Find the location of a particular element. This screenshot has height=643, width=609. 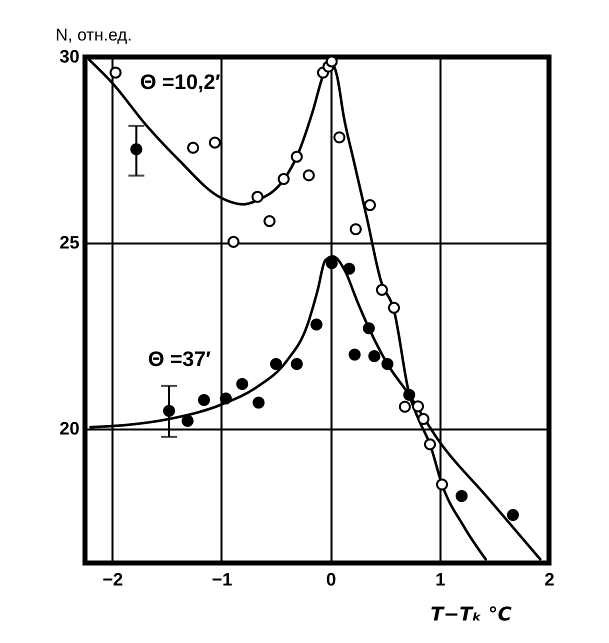

y-axis-title: N, отн.ед. is located at coordinates (94, 35).